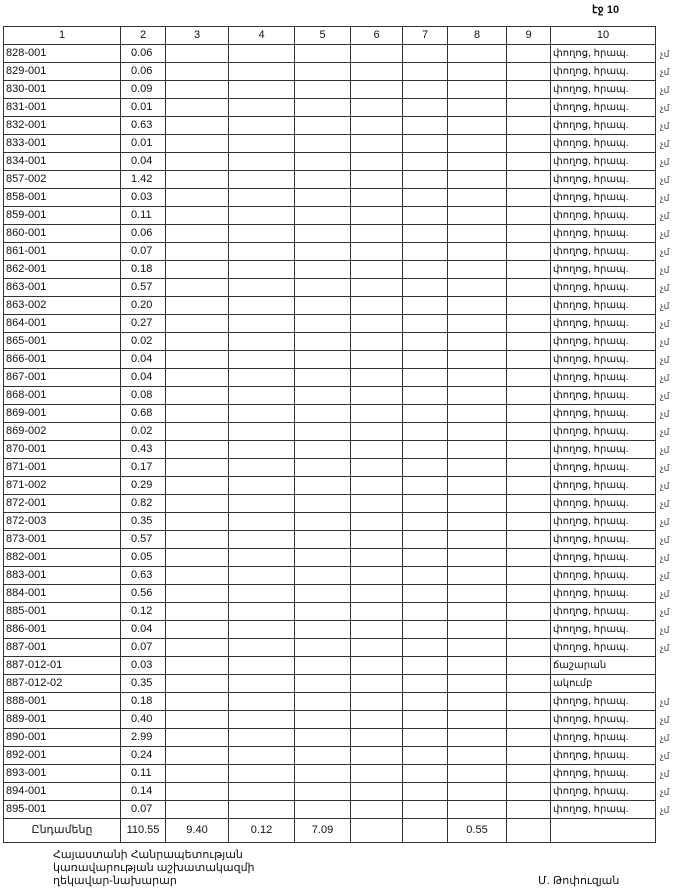  I want to click on table-row: 833-001 0.01 փողոց, հրապ., so click(329, 143).